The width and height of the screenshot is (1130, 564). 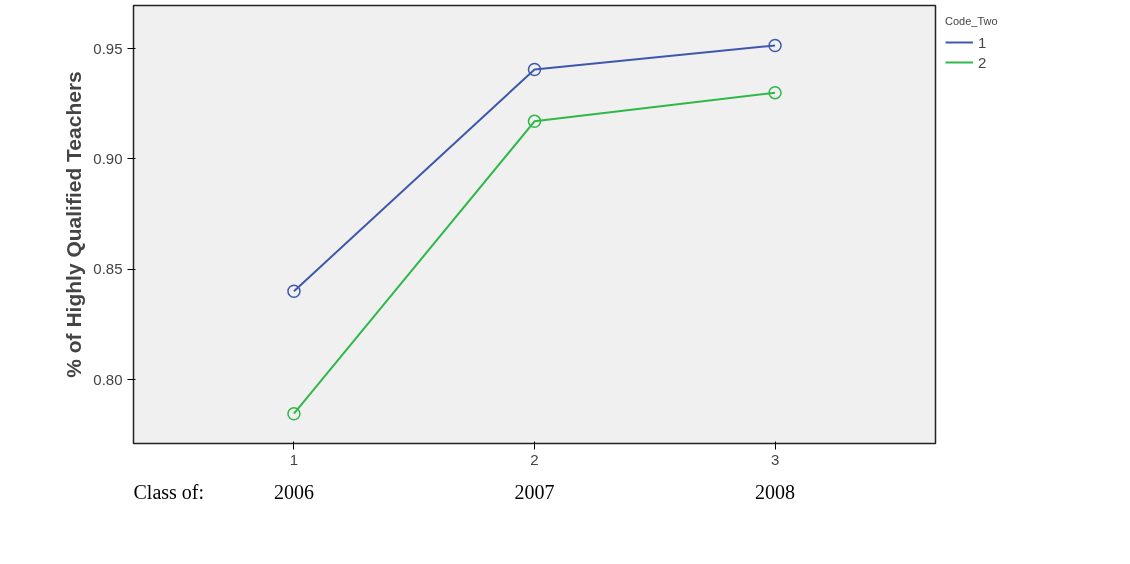 What do you see at coordinates (775, 459) in the screenshot?
I see `x-tick-label: 3` at bounding box center [775, 459].